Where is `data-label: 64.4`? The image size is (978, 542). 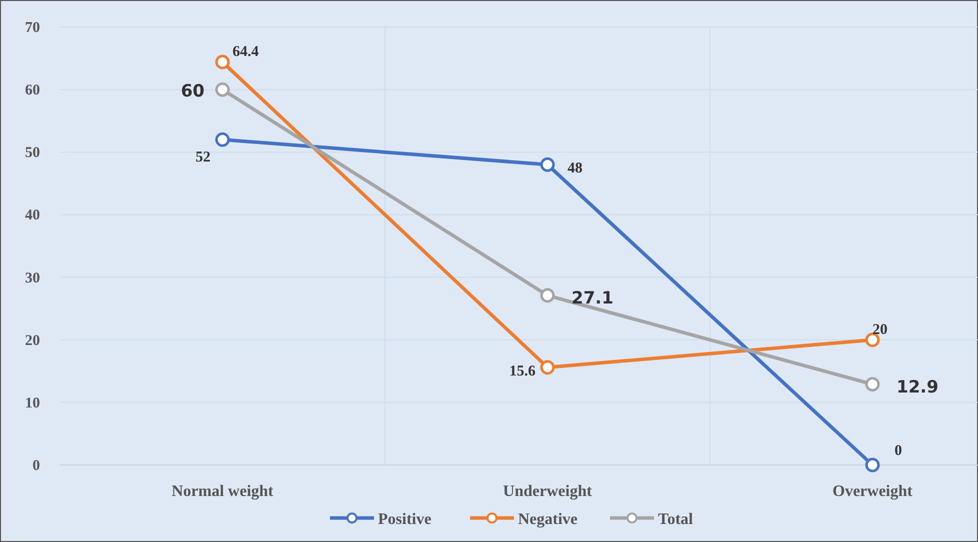
data-label: 64.4 is located at coordinates (246, 52).